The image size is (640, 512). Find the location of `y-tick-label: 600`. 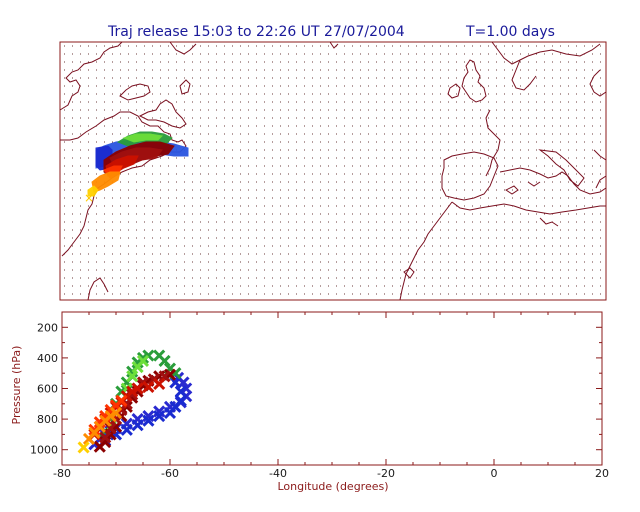

y-tick-label: 600 is located at coordinates (47, 389).